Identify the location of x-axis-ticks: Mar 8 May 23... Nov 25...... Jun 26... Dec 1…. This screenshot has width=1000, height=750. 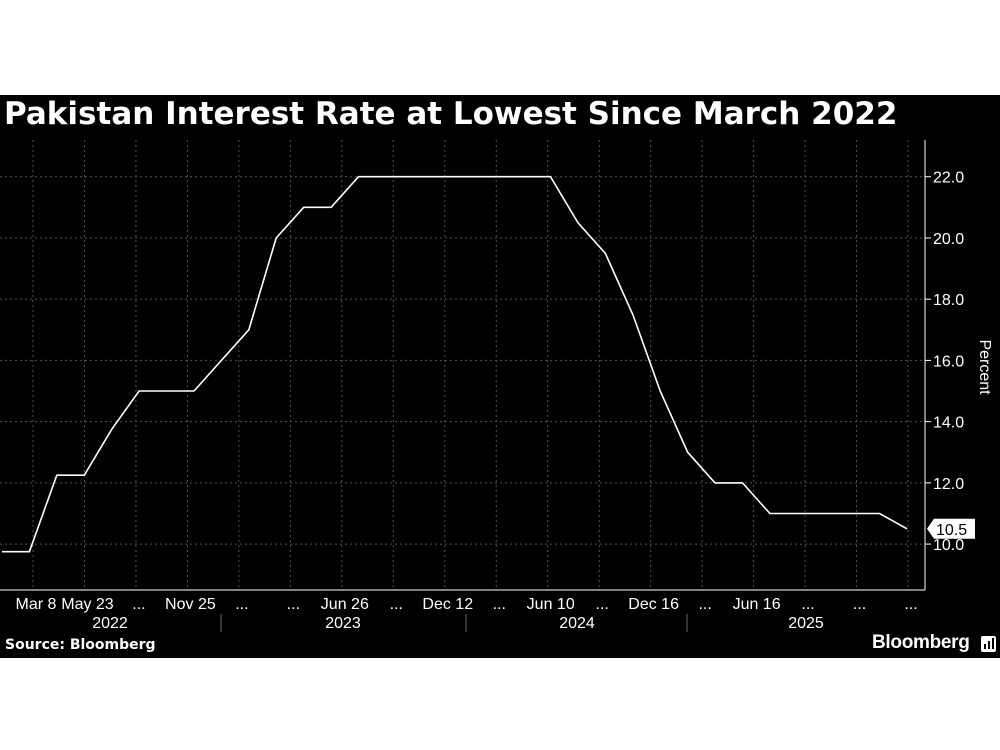
(467, 604).